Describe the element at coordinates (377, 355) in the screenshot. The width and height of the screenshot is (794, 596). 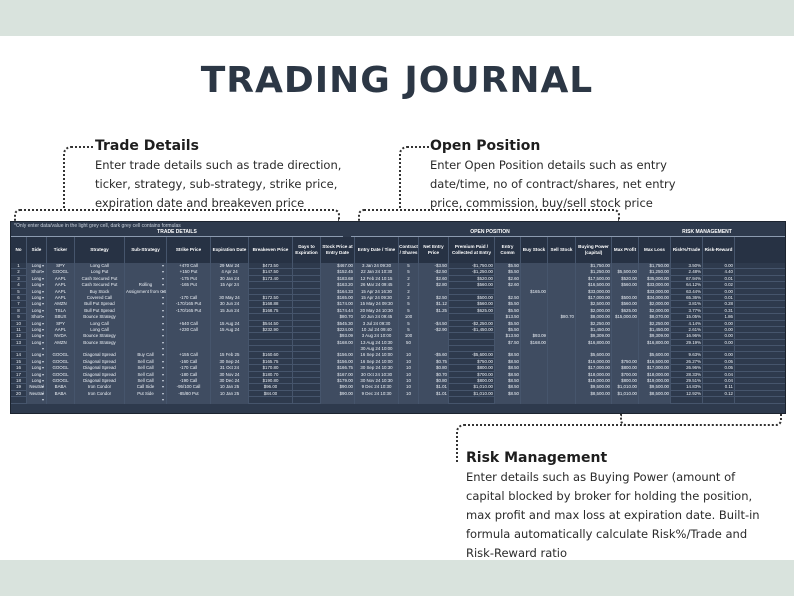
I see `cell: 16 Sep 24 10:00` at that location.